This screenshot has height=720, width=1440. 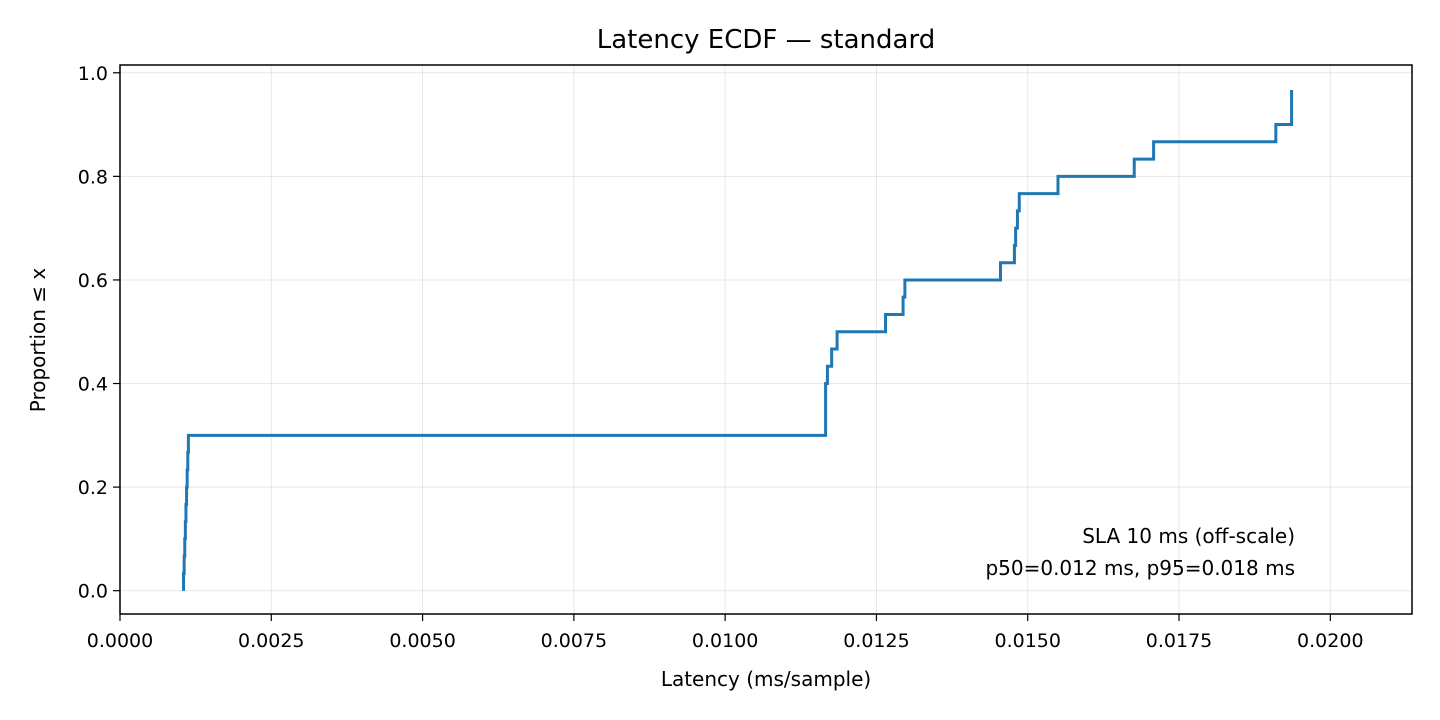 What do you see at coordinates (93, 385) in the screenshot?
I see `y-tick-label: 0.4` at bounding box center [93, 385].